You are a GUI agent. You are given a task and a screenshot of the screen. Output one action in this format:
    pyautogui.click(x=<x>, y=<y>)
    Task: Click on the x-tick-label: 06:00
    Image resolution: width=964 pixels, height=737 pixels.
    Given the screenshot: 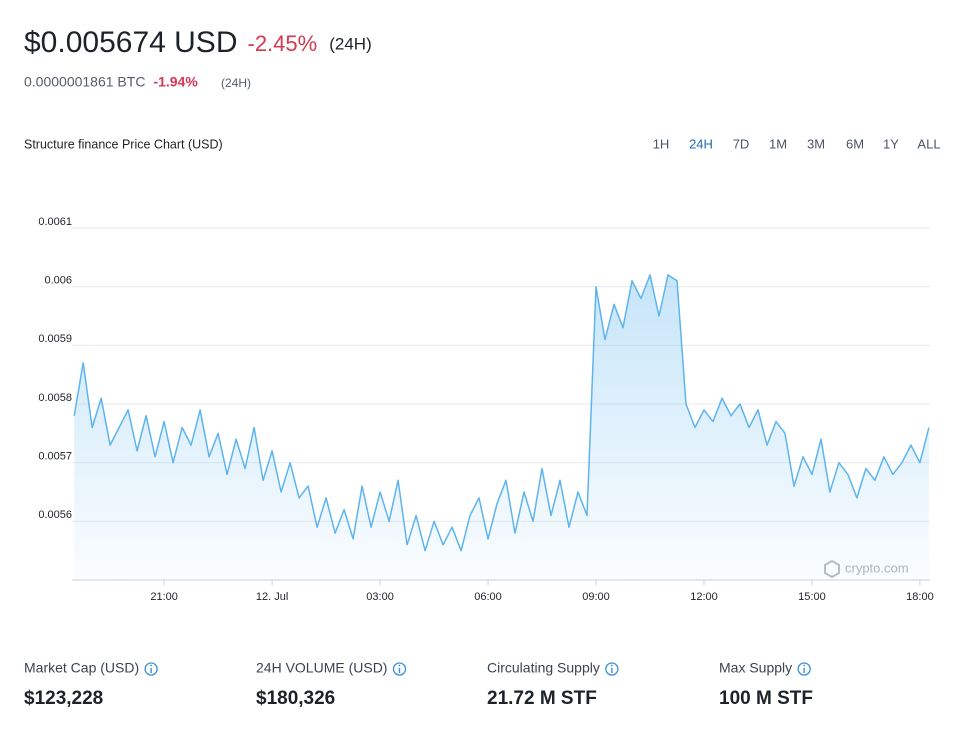 What is the action you would take?
    pyautogui.click(x=488, y=597)
    